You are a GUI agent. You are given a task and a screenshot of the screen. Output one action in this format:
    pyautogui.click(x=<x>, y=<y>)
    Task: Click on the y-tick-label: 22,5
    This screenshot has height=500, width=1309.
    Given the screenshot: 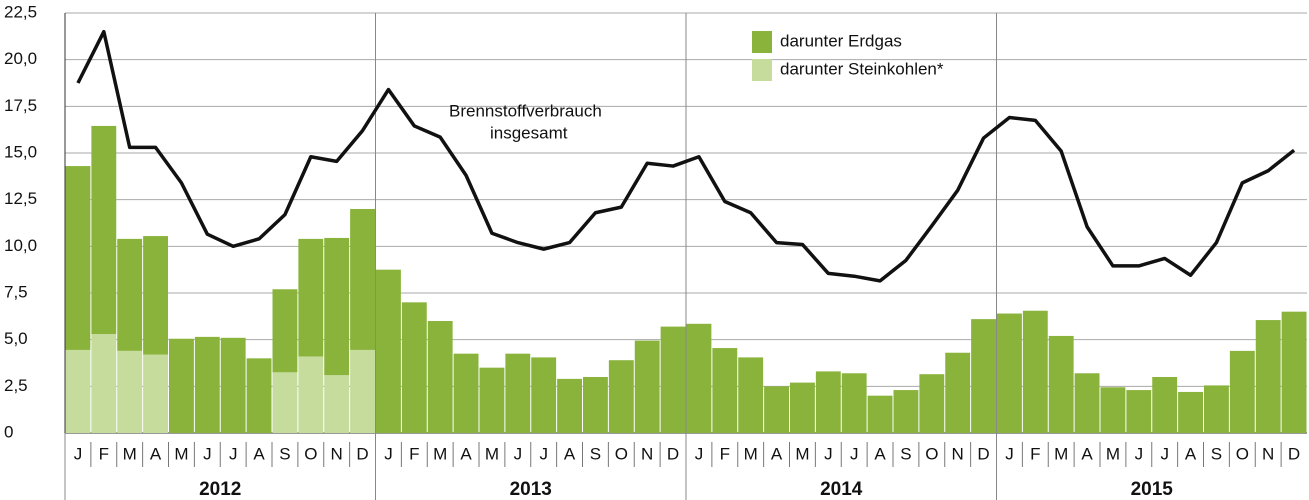 What is the action you would take?
    pyautogui.click(x=20, y=11)
    